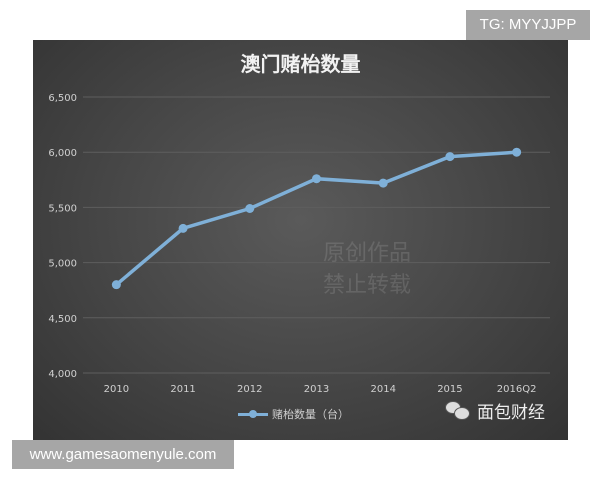  Describe the element at coordinates (316, 389) in the screenshot. I see `x-tick-label: 2013` at that location.